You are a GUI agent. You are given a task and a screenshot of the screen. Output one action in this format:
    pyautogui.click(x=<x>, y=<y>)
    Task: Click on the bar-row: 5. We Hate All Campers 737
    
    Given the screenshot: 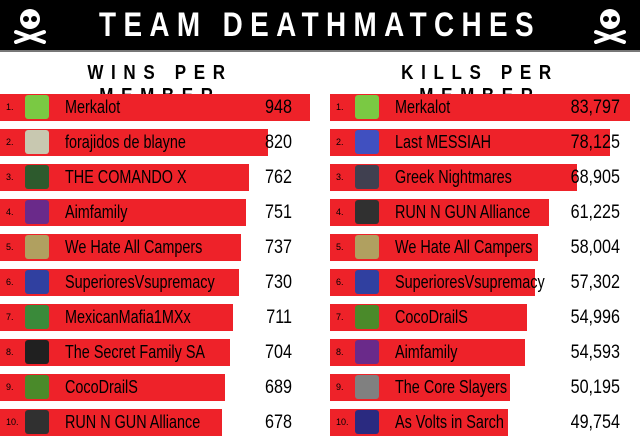 What is the action you would take?
    pyautogui.click(x=160, y=247)
    